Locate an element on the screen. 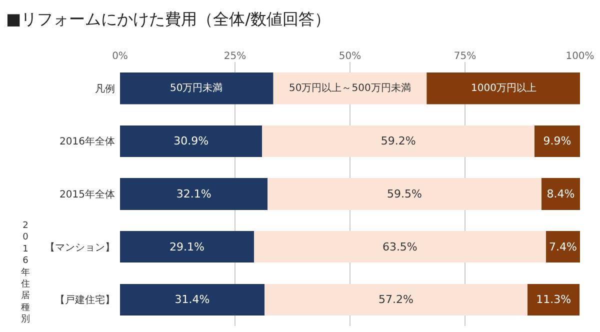 This screenshot has height=332, width=600. data-label: 8.4% is located at coordinates (560, 194).